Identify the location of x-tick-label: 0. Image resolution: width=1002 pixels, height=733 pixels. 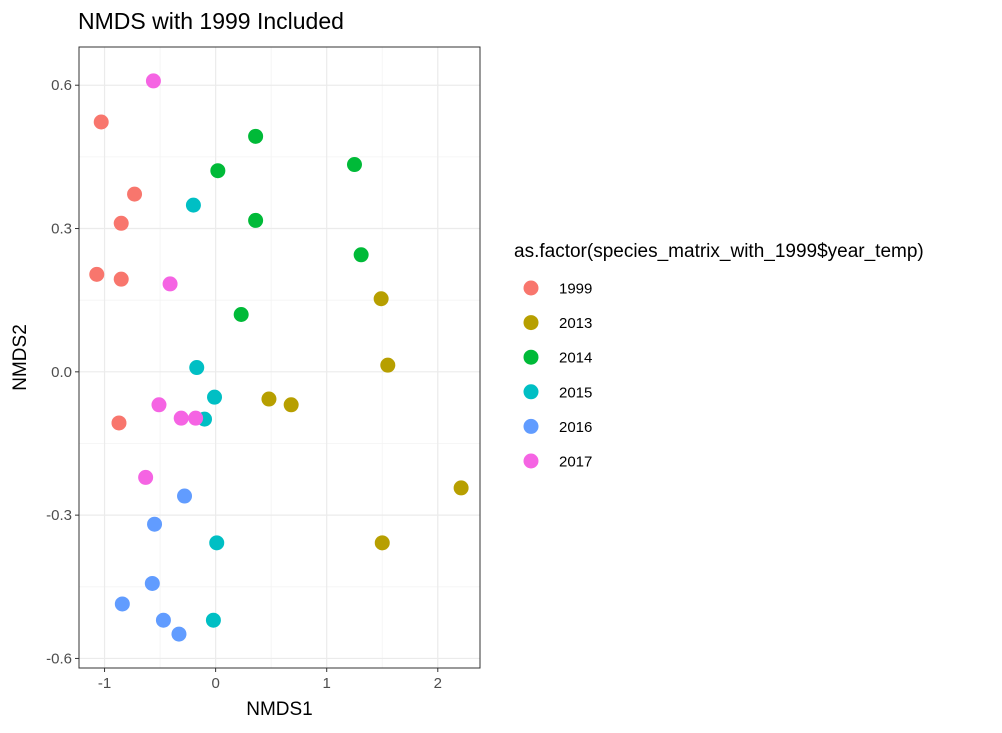
(215, 683).